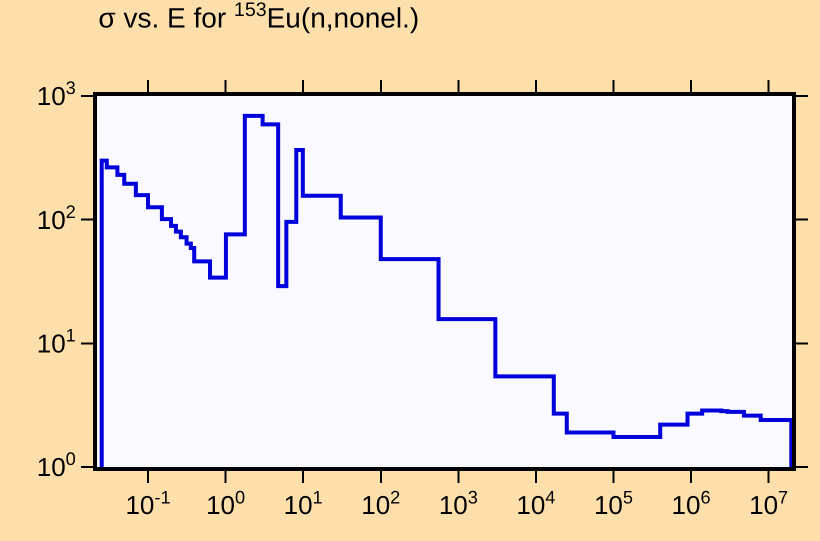  I want to click on y-tick-label: 10$^{3}$, so click(56, 95).